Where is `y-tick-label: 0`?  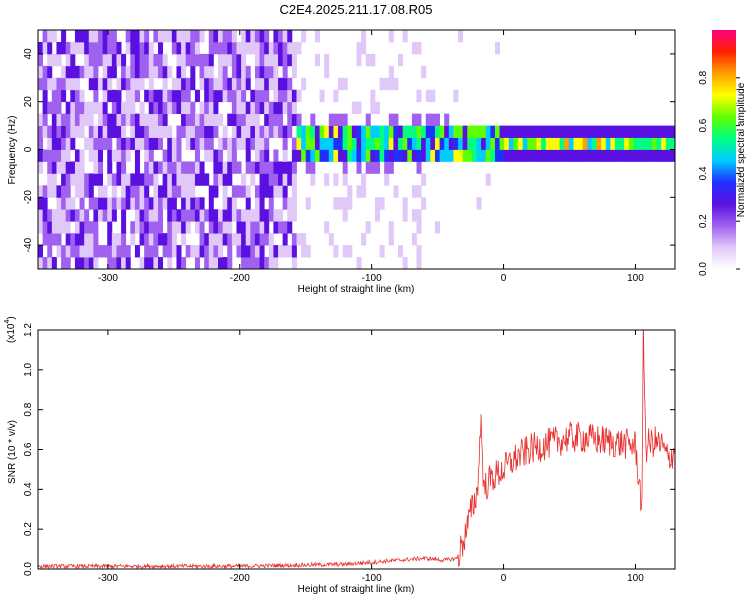
y-tick-label: 0 is located at coordinates (28, 149).